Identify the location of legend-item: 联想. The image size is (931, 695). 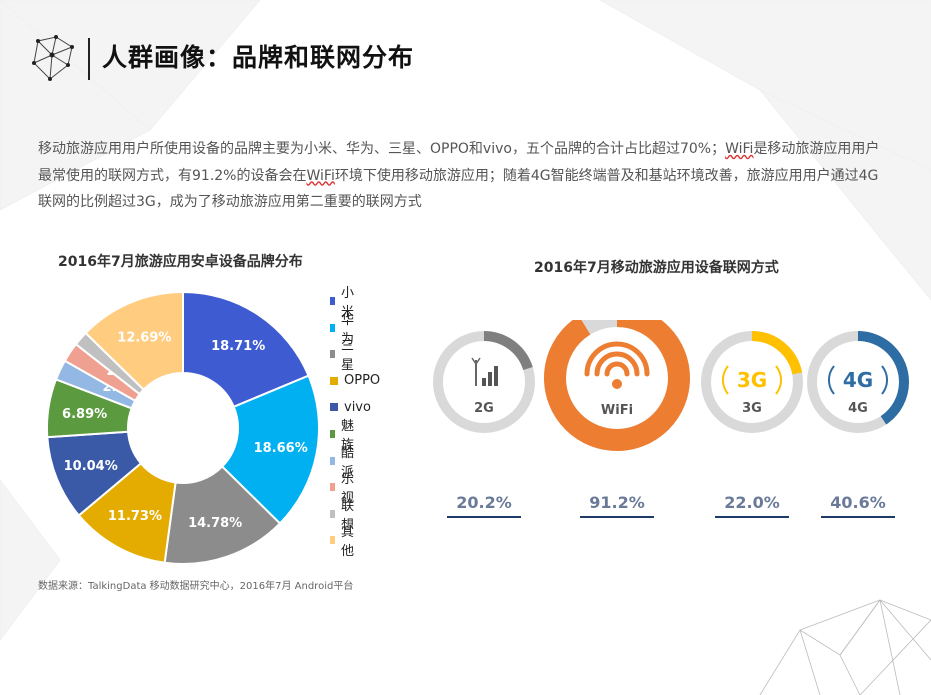
(343, 516).